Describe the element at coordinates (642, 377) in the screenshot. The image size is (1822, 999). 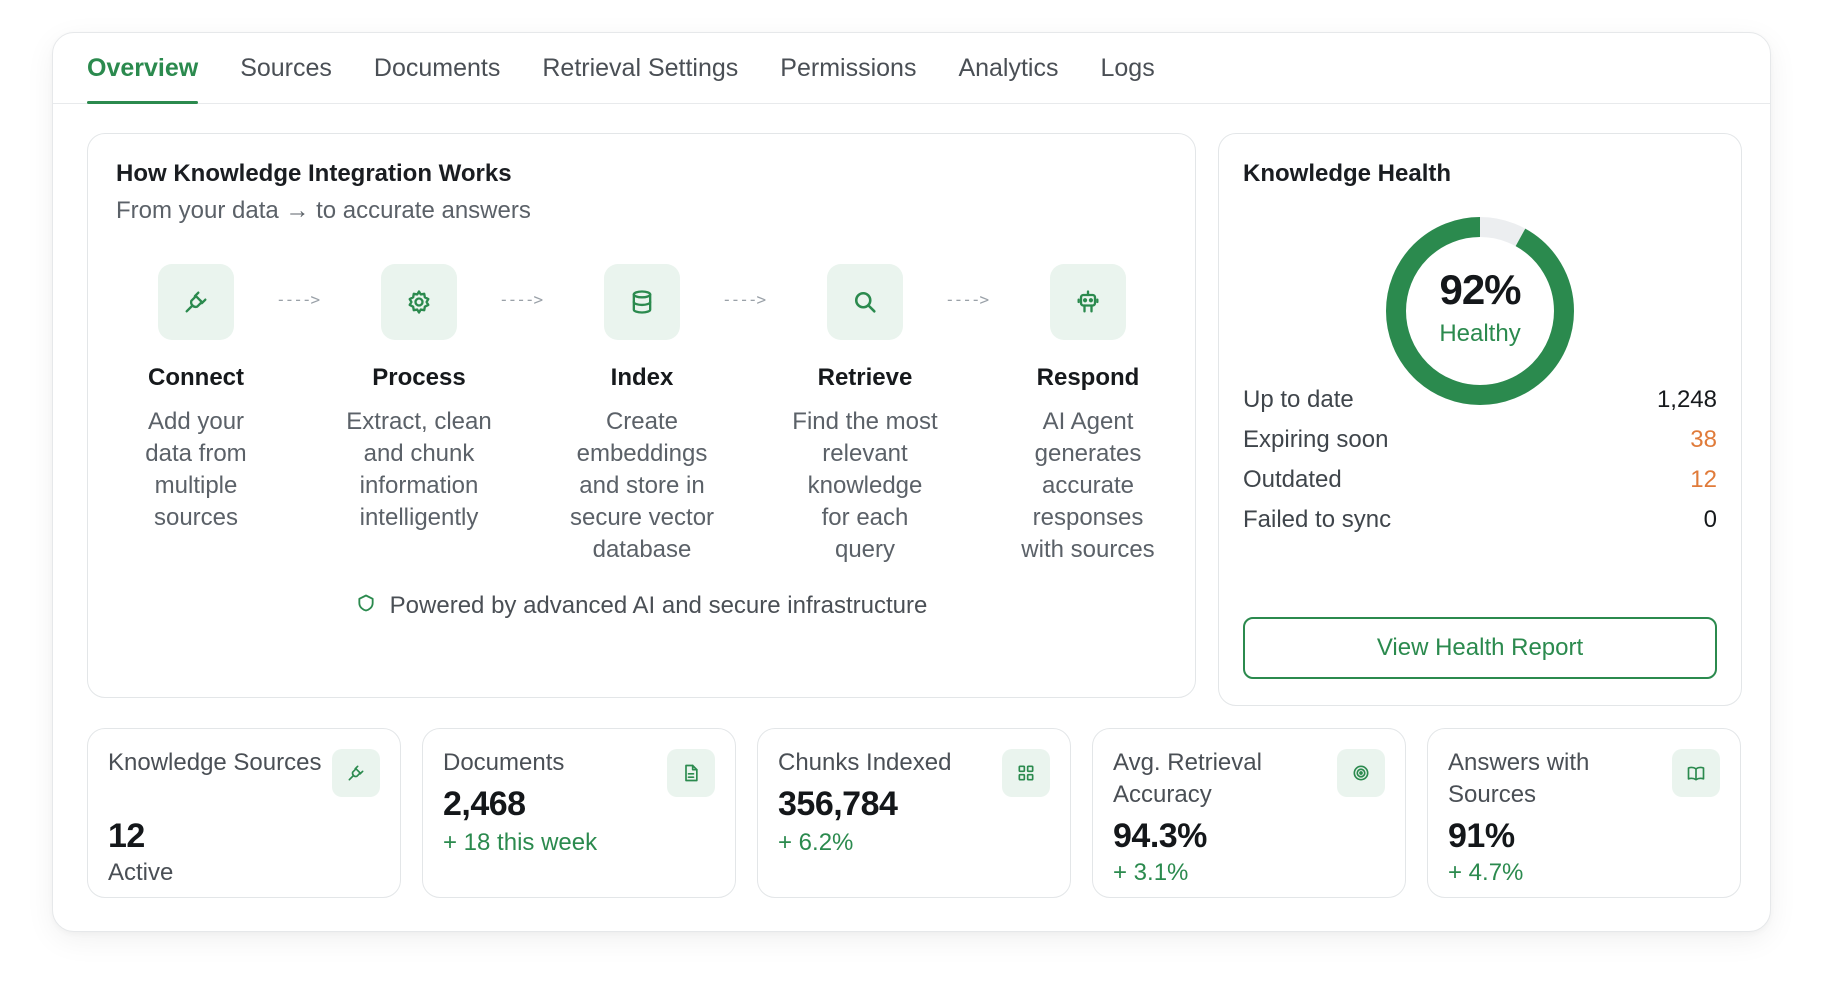
I see `step-name: Index` at that location.